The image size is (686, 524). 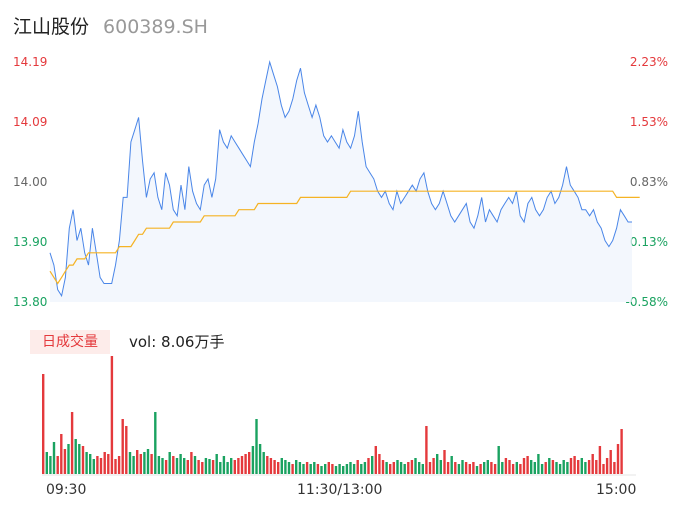 What do you see at coordinates (340, 490) in the screenshot?
I see `time-label-midday: 11:30/13:00` at bounding box center [340, 490].